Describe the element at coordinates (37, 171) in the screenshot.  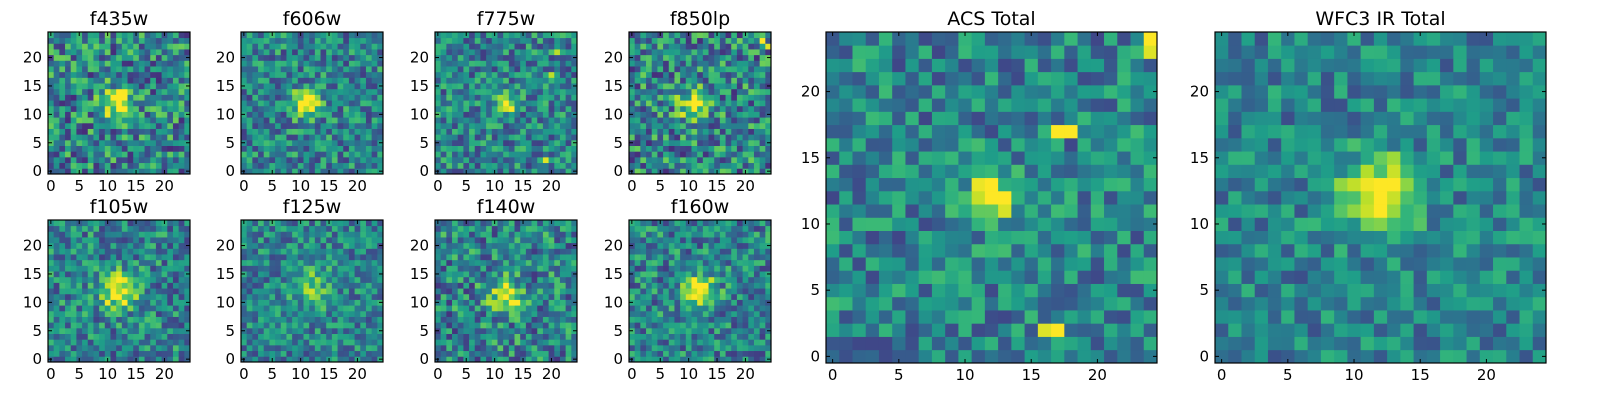
I see `y-tick-label: 0` at that location.